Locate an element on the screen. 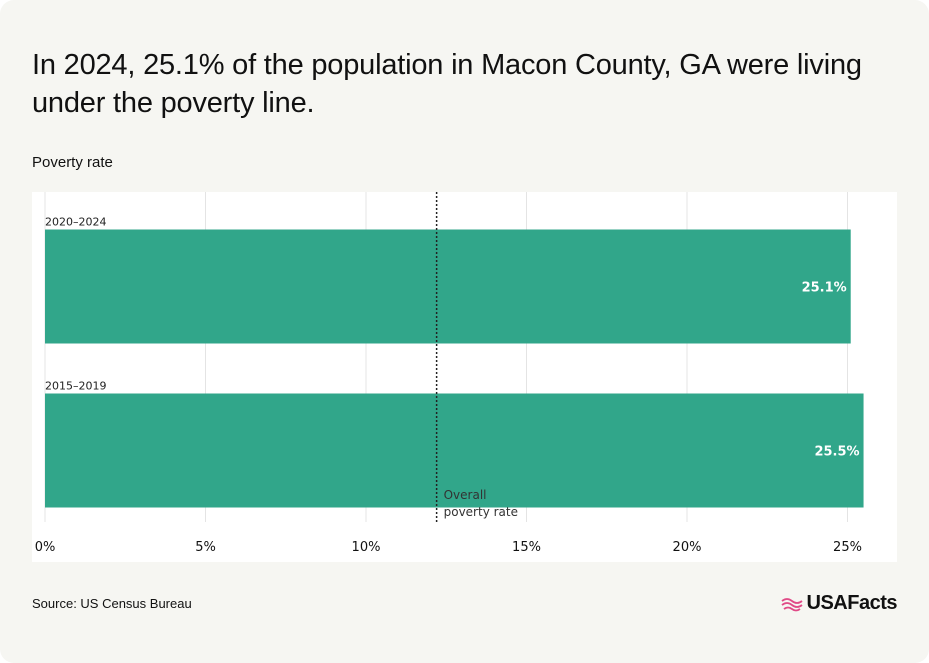  reference-line-label: poverty rate is located at coordinates (481, 512).